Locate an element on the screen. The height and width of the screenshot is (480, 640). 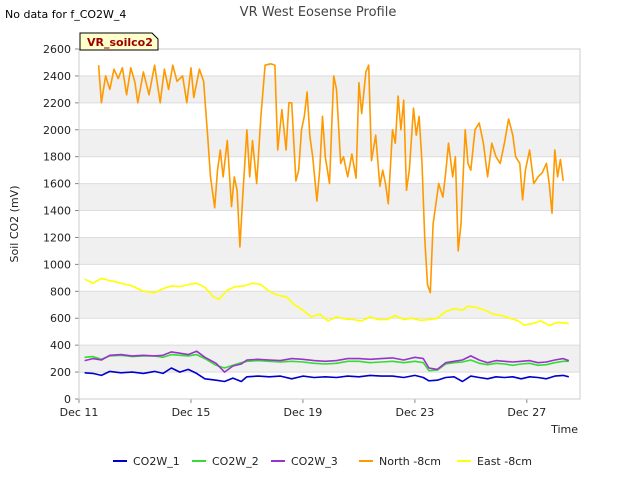
no-data-note: No data for f_CO2W_4 is located at coordinates (65, 14).